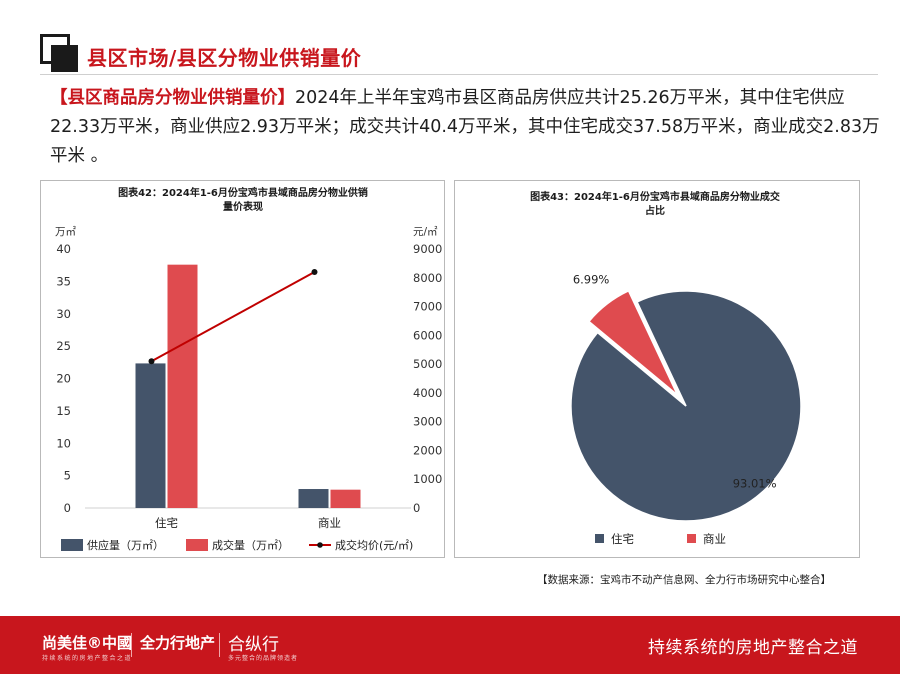 Image resolution: width=900 pixels, height=674 pixels. What do you see at coordinates (233, 317) in the screenshot?
I see `chart42-price-line` at bounding box center [233, 317].